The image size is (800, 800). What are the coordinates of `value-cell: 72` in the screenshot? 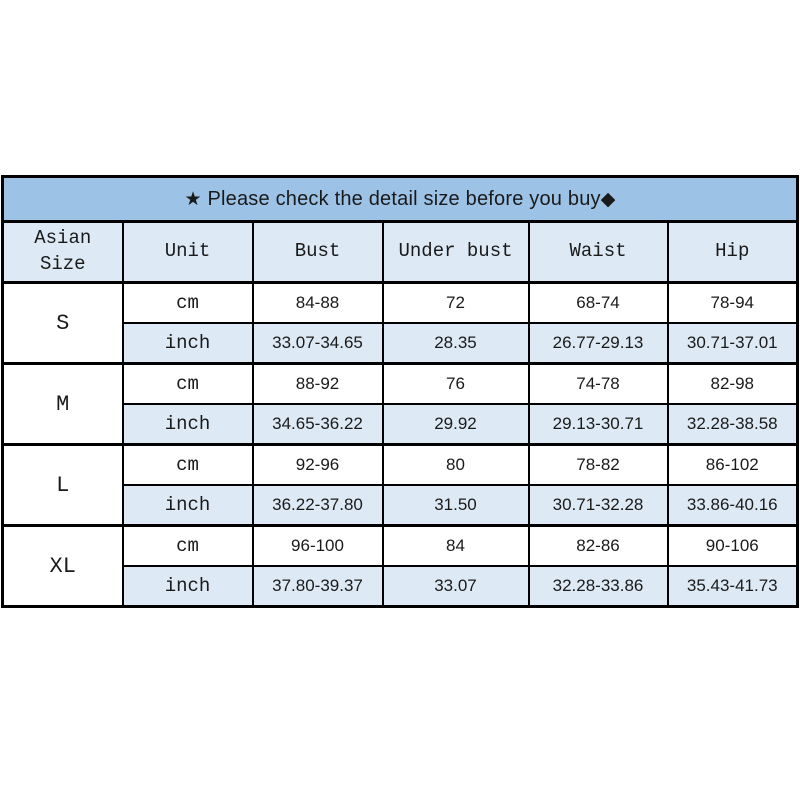 It's located at (455, 302).